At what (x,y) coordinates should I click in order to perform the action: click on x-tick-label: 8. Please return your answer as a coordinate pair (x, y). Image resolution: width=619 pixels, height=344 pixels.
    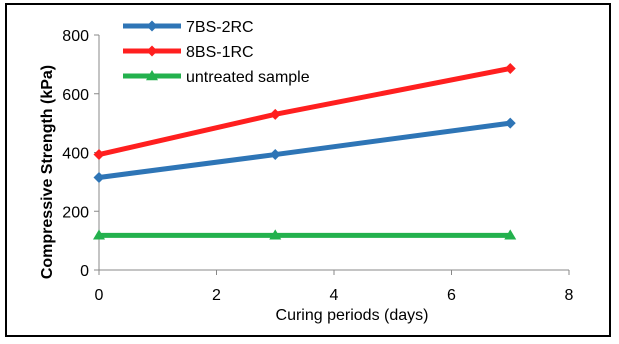
    Looking at the image, I should click on (569, 295).